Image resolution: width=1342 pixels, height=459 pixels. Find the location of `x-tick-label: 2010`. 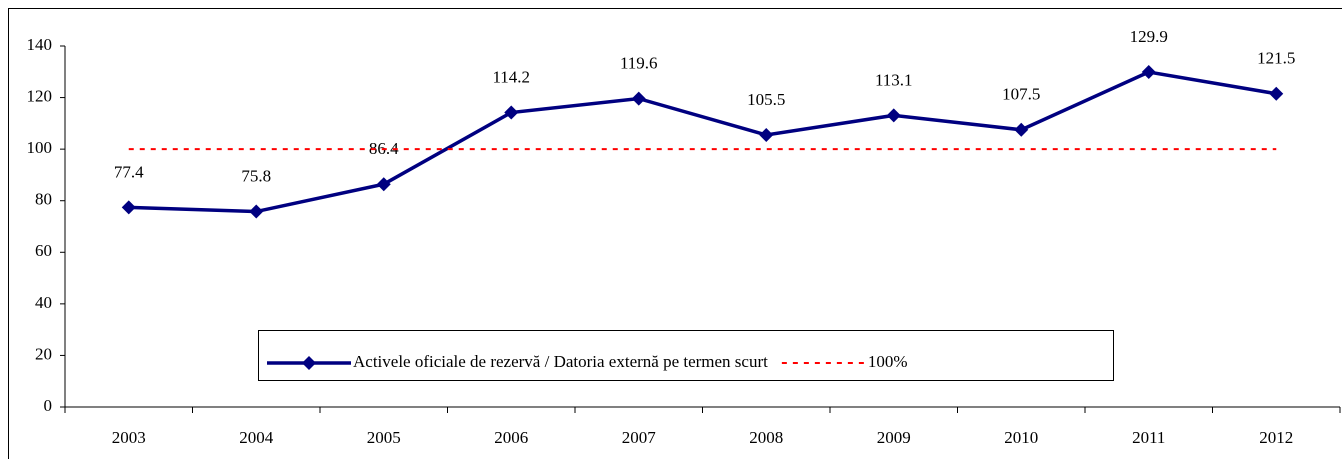

x-tick-label: 2010 is located at coordinates (1021, 437).